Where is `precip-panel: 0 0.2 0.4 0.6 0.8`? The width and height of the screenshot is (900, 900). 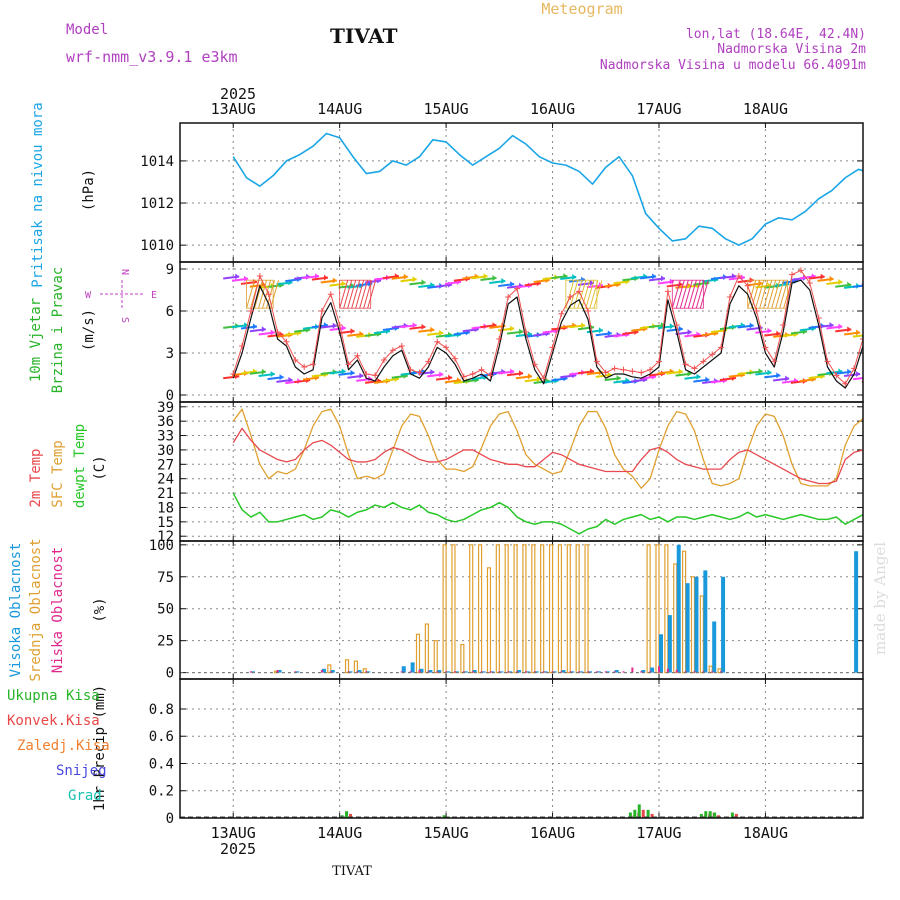
precip-panel: 0 0.2 0.4 0.6 0.8 is located at coordinates (506, 752).